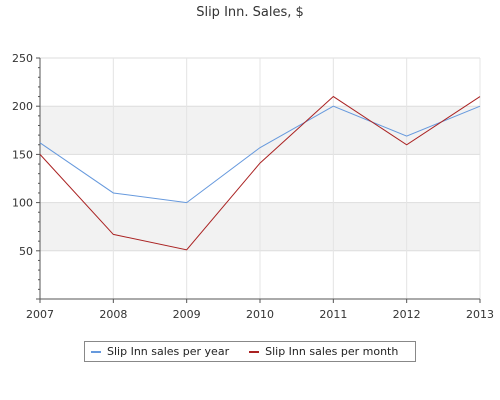  Describe the element at coordinates (168, 351) in the screenshot. I see `legend-label-series-1: Slip Inn sales per year` at that location.